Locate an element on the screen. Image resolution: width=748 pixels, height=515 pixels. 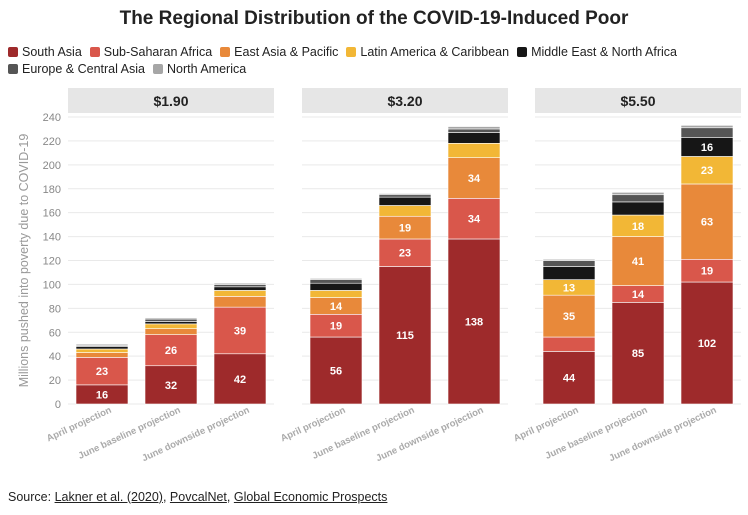
legend-item-6: North America is located at coordinates (199, 69).